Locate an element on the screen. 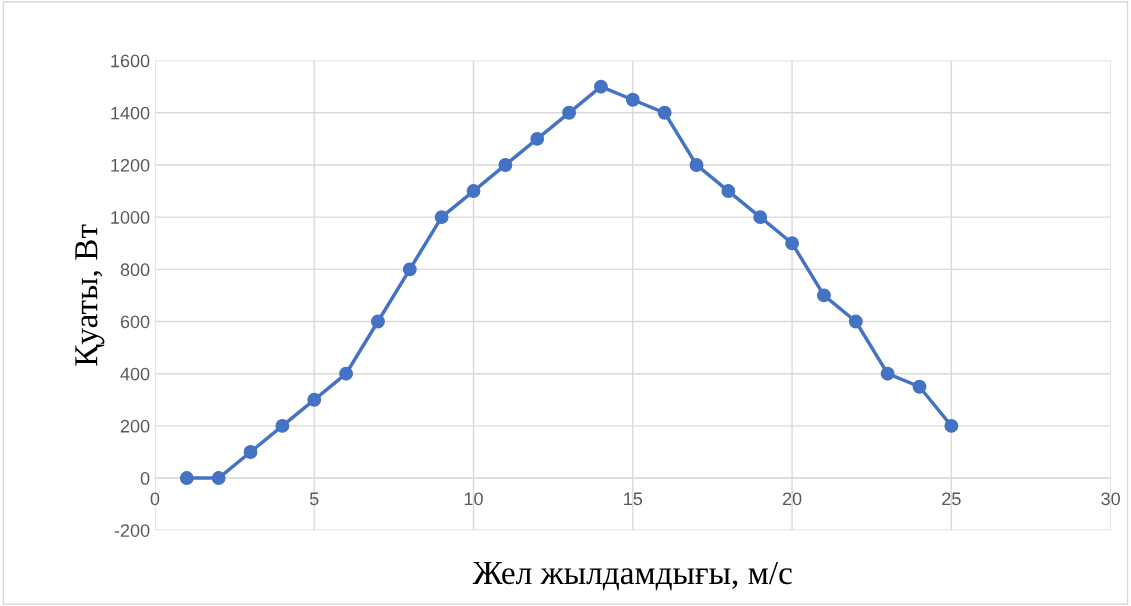 This screenshot has height=606, width=1131. x-tick-label: 25 is located at coordinates (951, 499).